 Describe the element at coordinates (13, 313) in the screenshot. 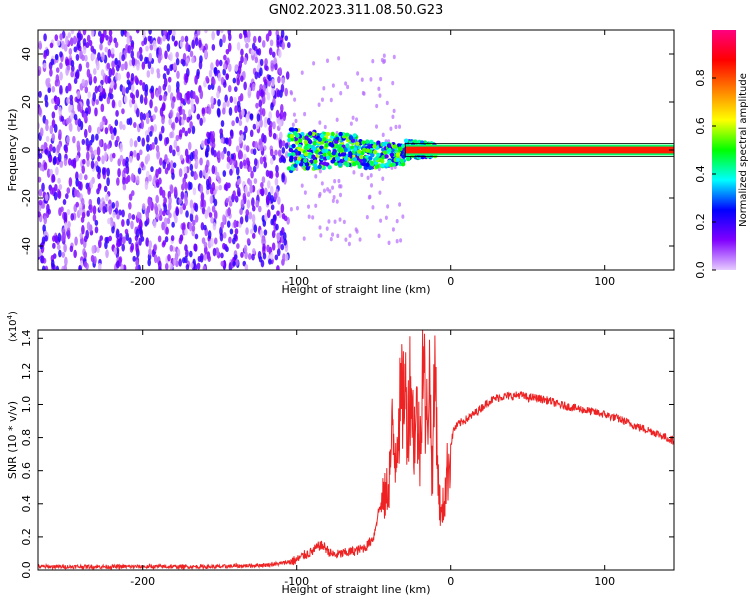

I see `snr-multiplier-close: )` at that location.